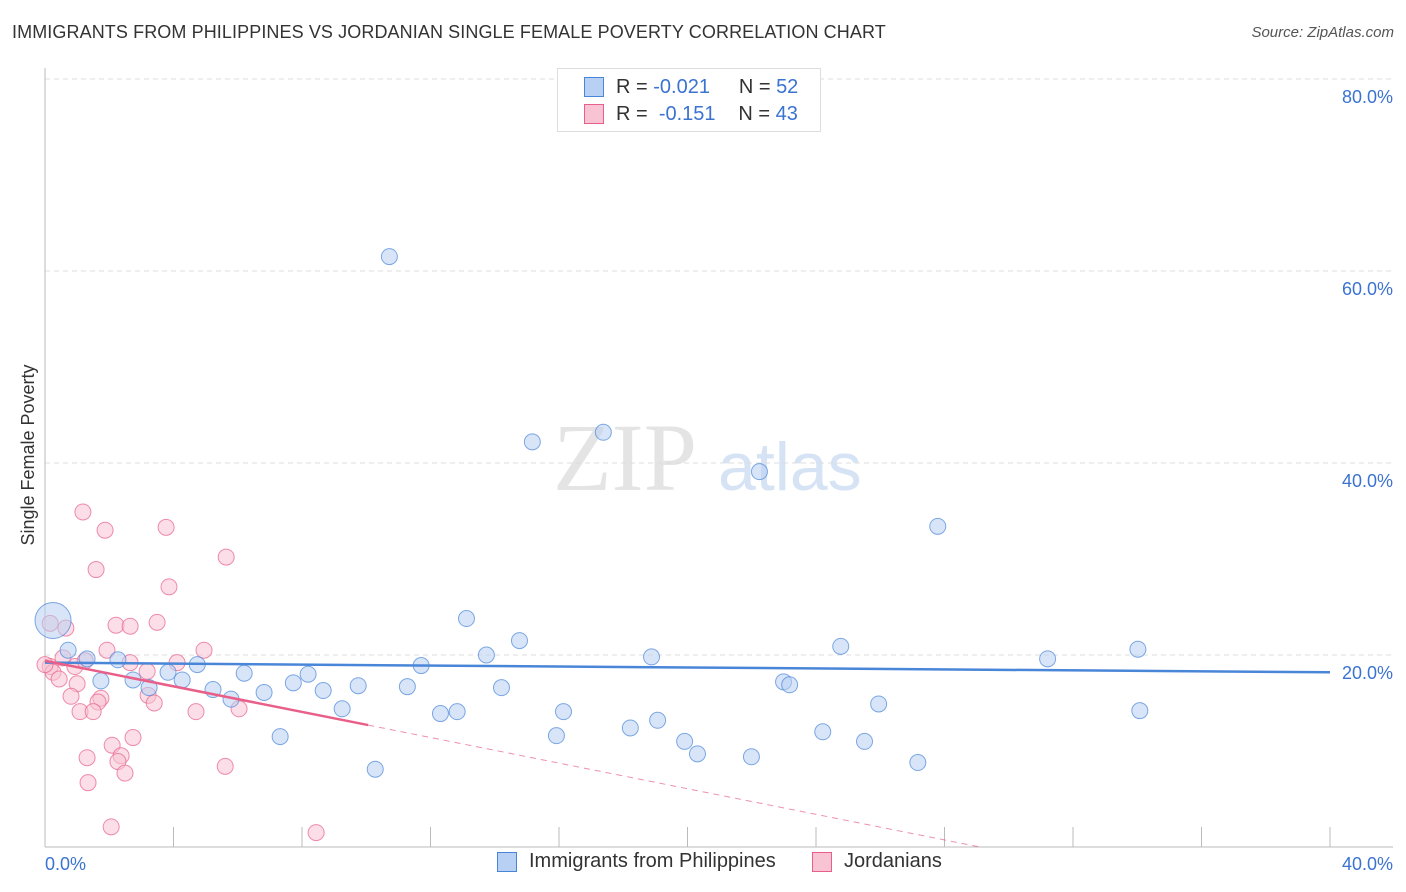 This screenshot has height=892, width=1406. I want to click on legend-label: Immigrants from Philippines, so click(652, 861).